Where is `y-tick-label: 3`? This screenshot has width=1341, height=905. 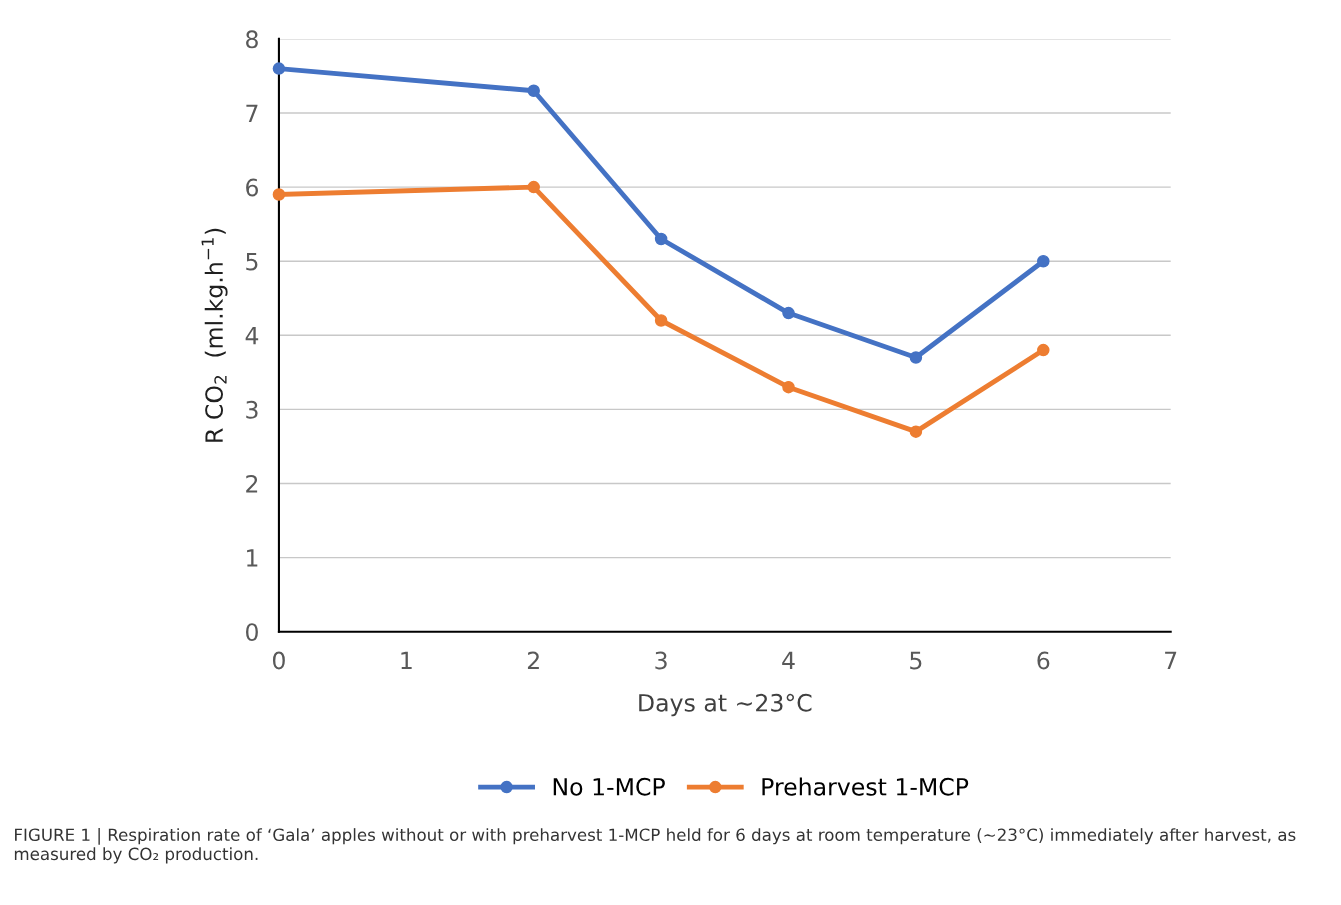 y-tick-label: 3 is located at coordinates (252, 409).